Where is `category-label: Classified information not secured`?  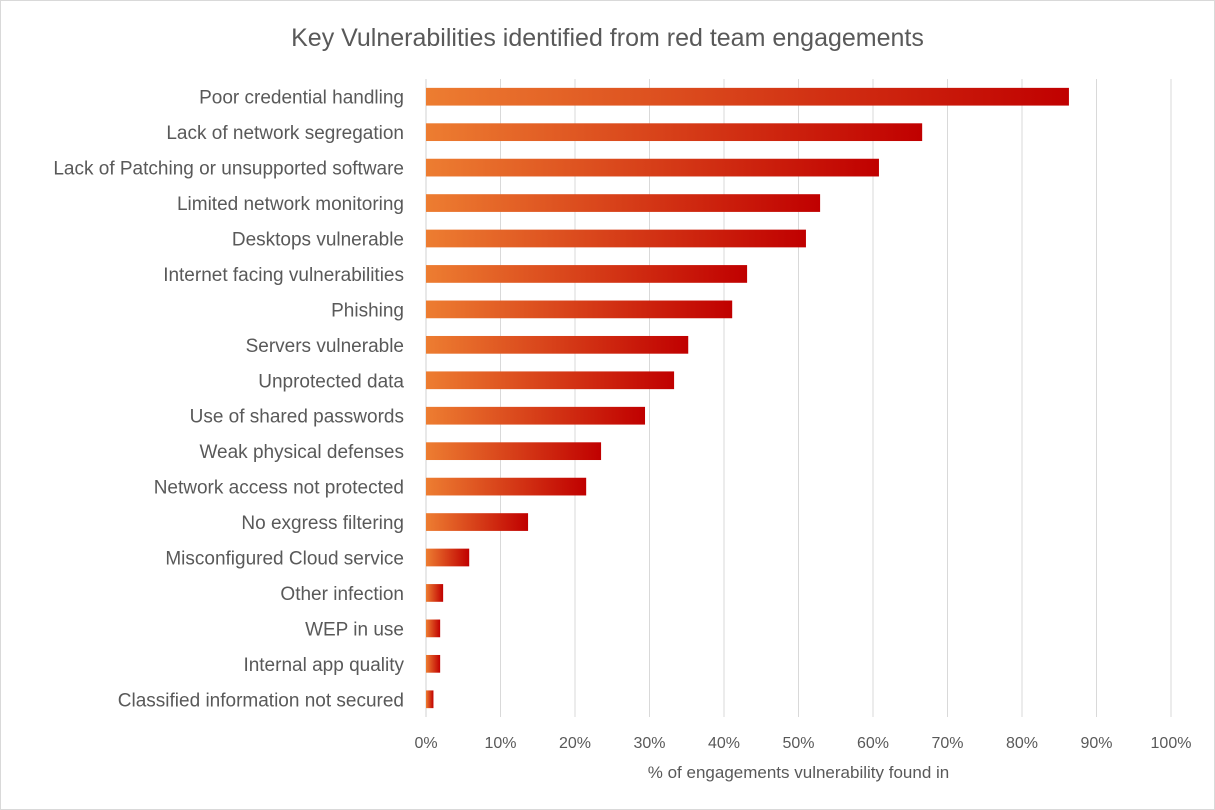
category-label: Classified information not secured is located at coordinates (261, 700).